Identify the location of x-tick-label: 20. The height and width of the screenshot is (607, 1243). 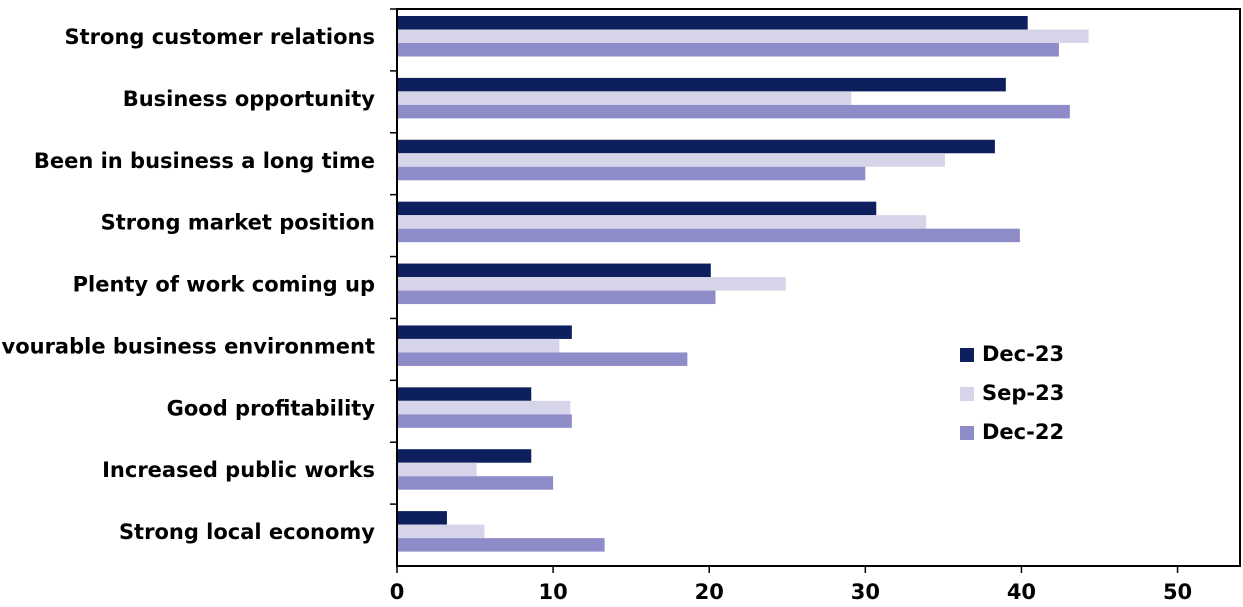
(709, 592).